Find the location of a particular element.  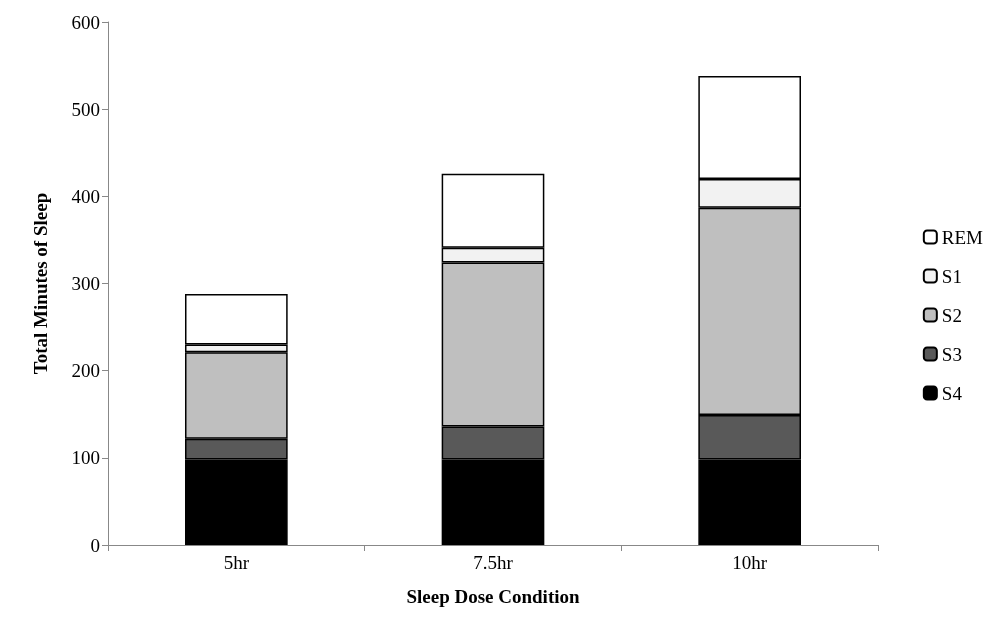

legend-label: S2 is located at coordinates (951, 315).